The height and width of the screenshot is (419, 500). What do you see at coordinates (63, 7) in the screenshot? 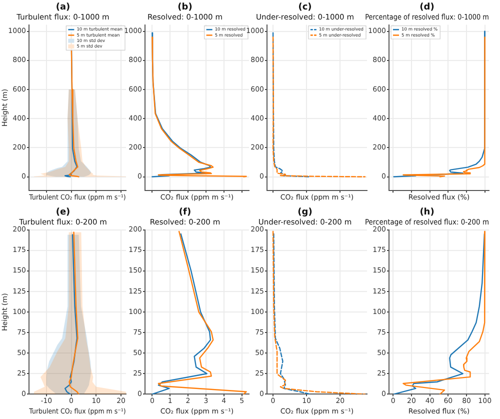
I see `chart-title: (a)` at bounding box center [63, 7].